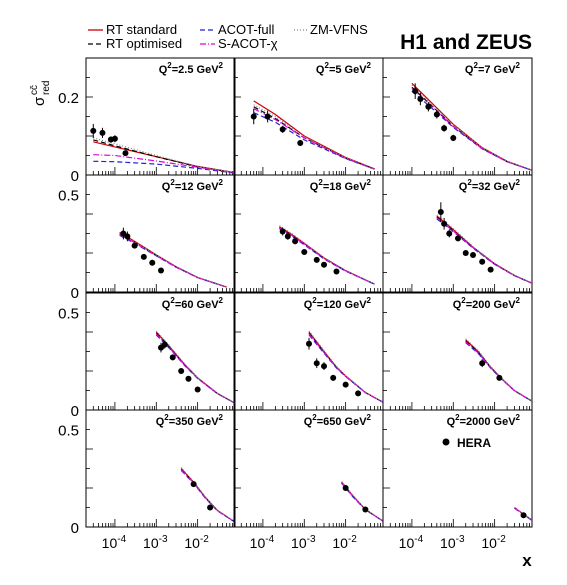 The width and height of the screenshot is (567, 585). Describe the element at coordinates (147, 356) in the screenshot. I see `panel: 0 0.5 Q2=60 GeV2` at that location.